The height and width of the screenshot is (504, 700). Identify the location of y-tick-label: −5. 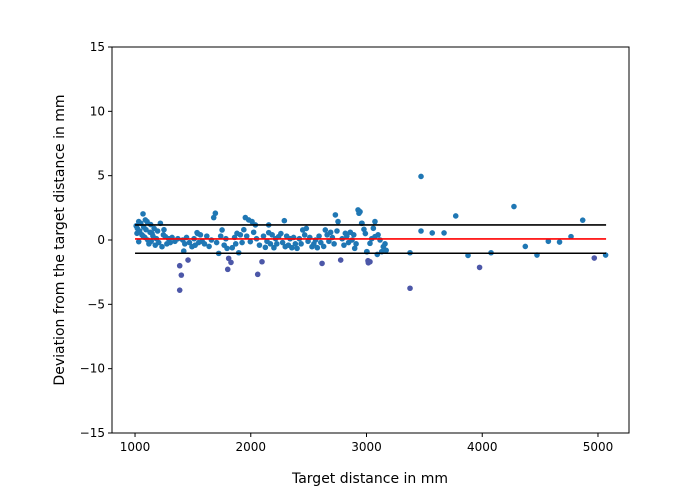
(96, 304).